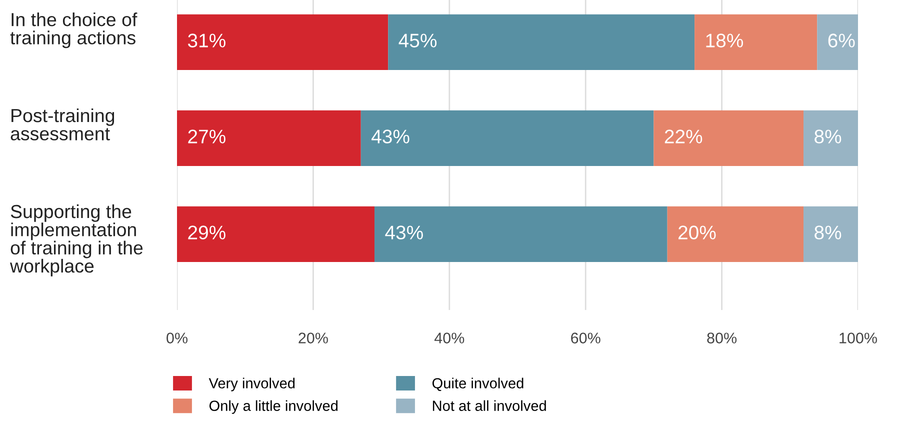 This screenshot has height=423, width=900. Describe the element at coordinates (207, 233) in the screenshot. I see `data-label: 29%` at that location.